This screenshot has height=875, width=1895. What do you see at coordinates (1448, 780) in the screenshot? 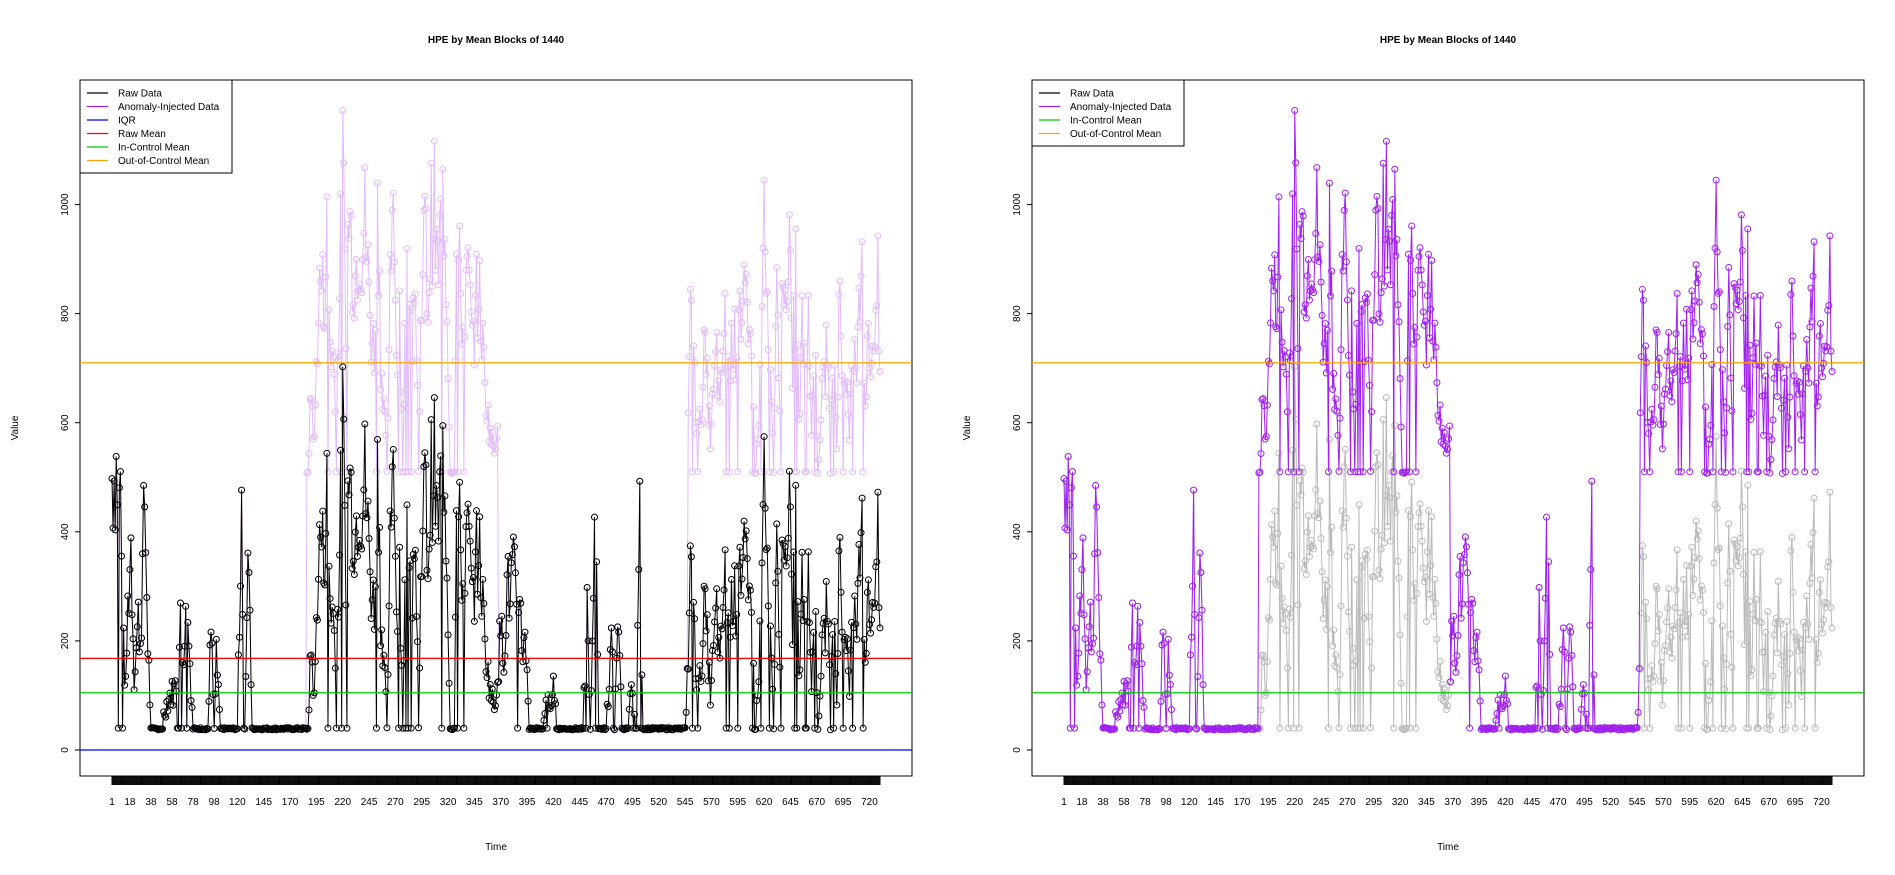
I see `x-tick-marks` at bounding box center [1448, 780].